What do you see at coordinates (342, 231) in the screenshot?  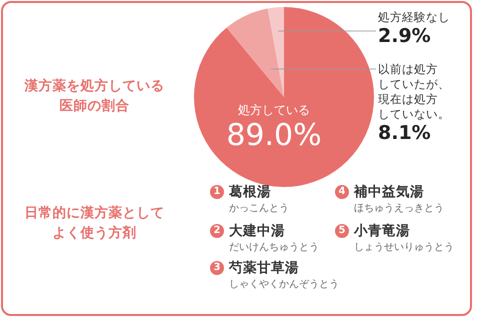 I see `number-badge: 5` at bounding box center [342, 231].